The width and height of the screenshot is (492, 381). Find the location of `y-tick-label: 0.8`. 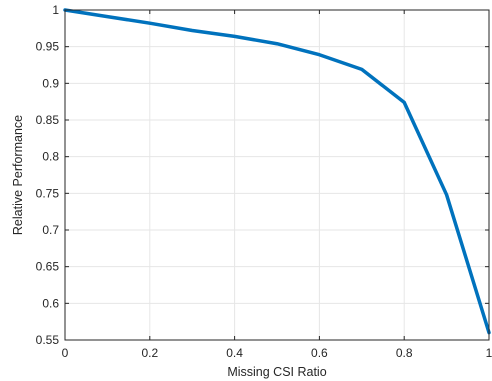

y-tick-label: 0.8 is located at coordinates (50, 157).